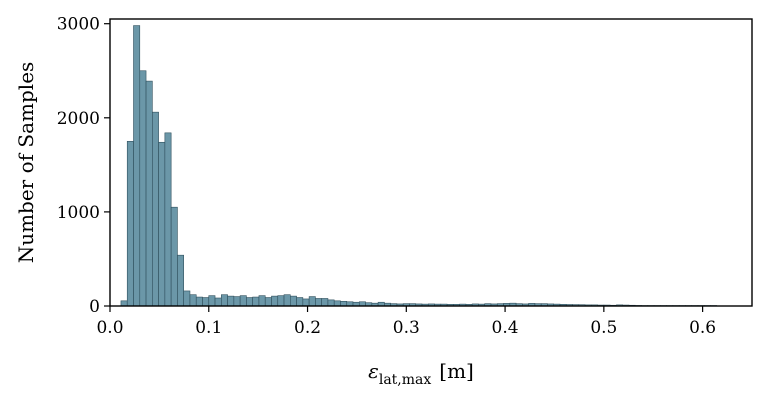  Describe the element at coordinates (26, 163) in the screenshot. I see `y-axis-label: Number of Samples` at that location.